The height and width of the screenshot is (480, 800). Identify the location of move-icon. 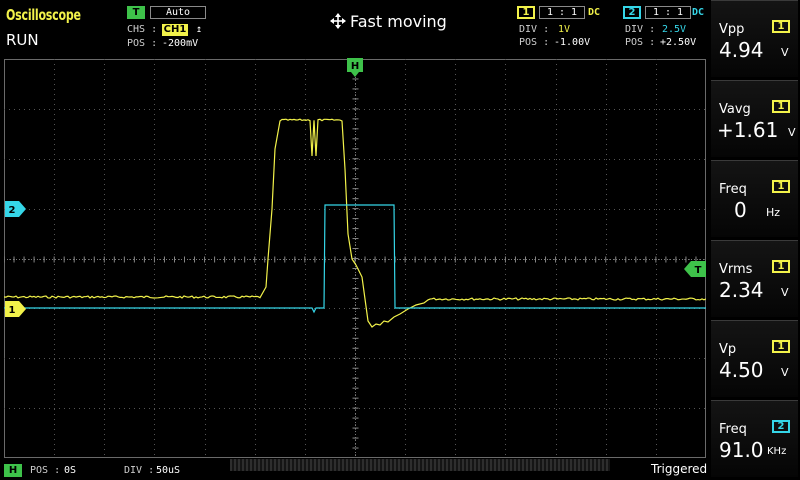
(338, 21).